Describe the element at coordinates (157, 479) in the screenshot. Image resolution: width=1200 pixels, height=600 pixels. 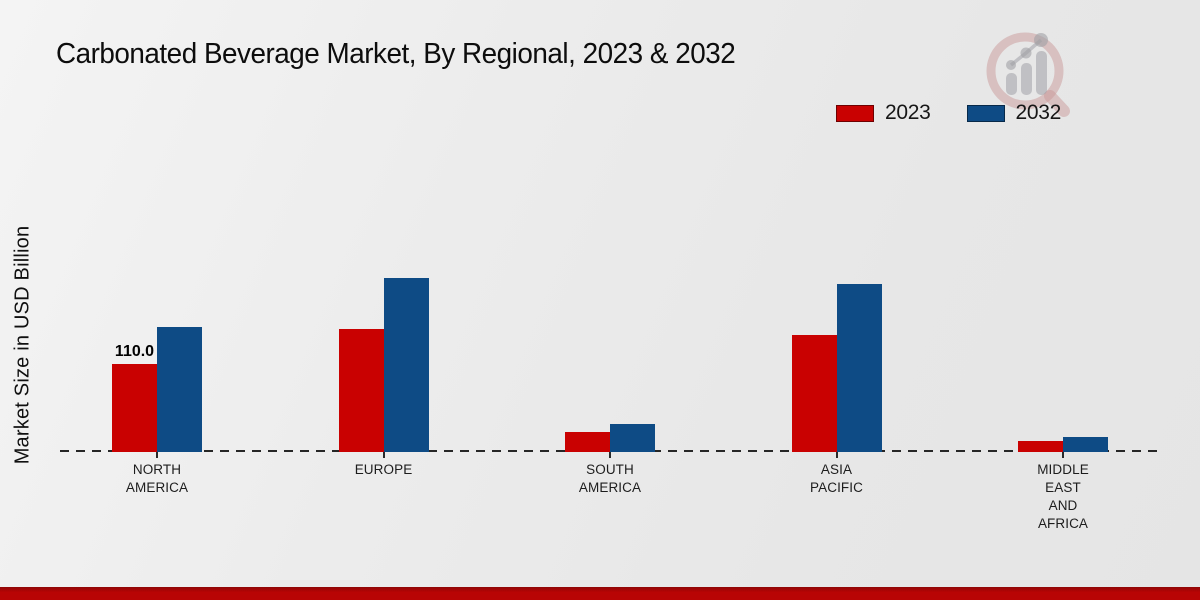
I see `x-tick-label-north-america: NORTH AMERICA` at that location.